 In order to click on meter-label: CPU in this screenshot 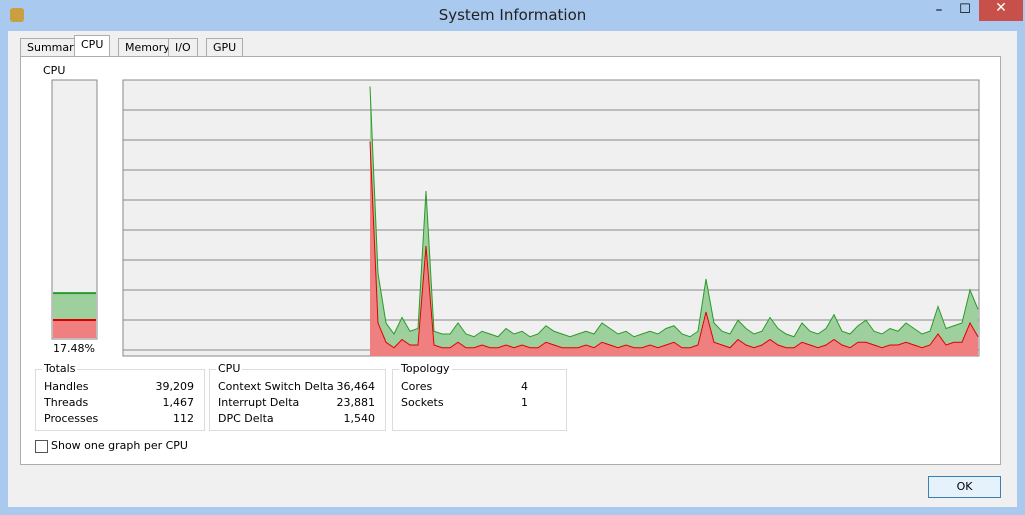, I will do `click(54, 70)`.